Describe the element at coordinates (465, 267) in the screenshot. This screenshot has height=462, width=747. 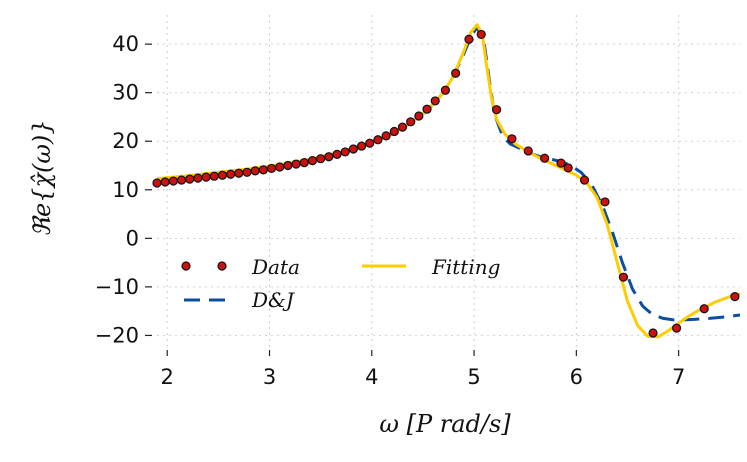
I see `legend-label-fitting: Fitting` at that location.